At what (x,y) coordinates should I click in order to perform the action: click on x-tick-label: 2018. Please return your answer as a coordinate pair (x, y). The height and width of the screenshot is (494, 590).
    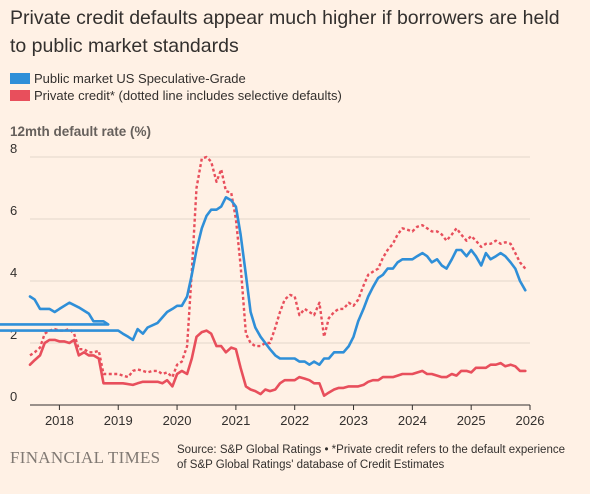
    Looking at the image, I should click on (59, 420).